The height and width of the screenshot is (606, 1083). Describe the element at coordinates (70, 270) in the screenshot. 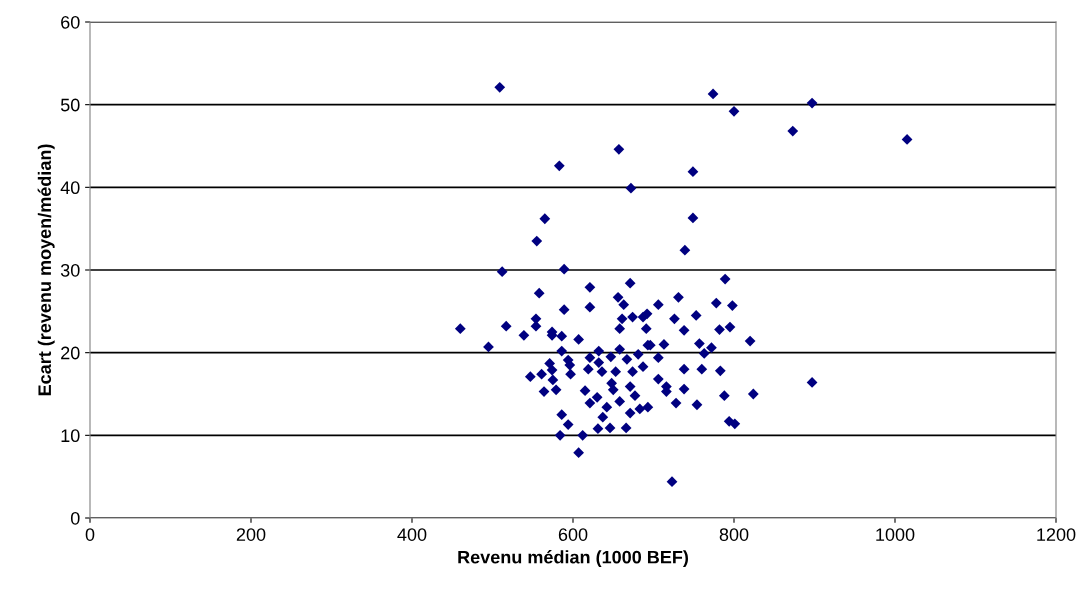

I see `y-tick-label: 30` at that location.